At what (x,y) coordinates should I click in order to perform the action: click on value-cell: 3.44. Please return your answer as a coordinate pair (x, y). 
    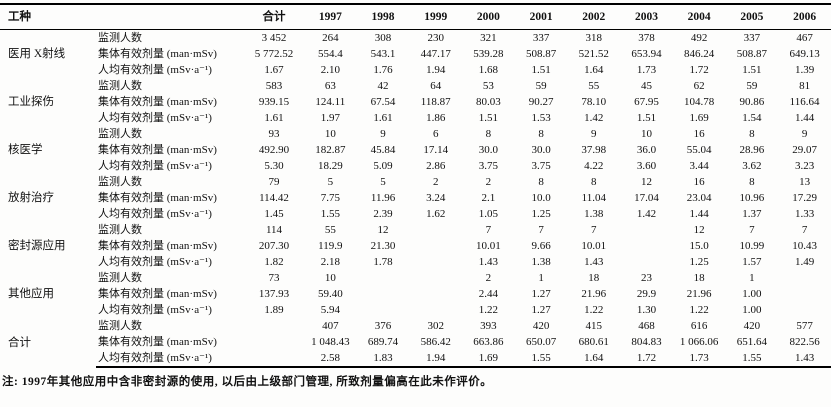
    Looking at the image, I should click on (699, 166).